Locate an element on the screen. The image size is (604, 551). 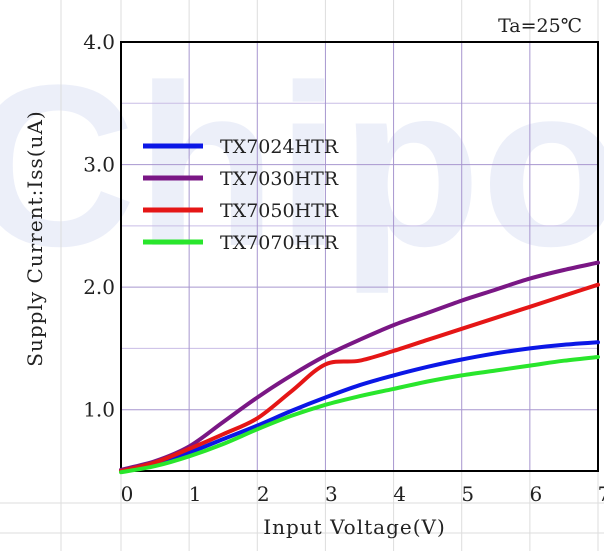
y-axis-ticks: 1.0 2.0 3.0 4.0 is located at coordinates (99, 226).